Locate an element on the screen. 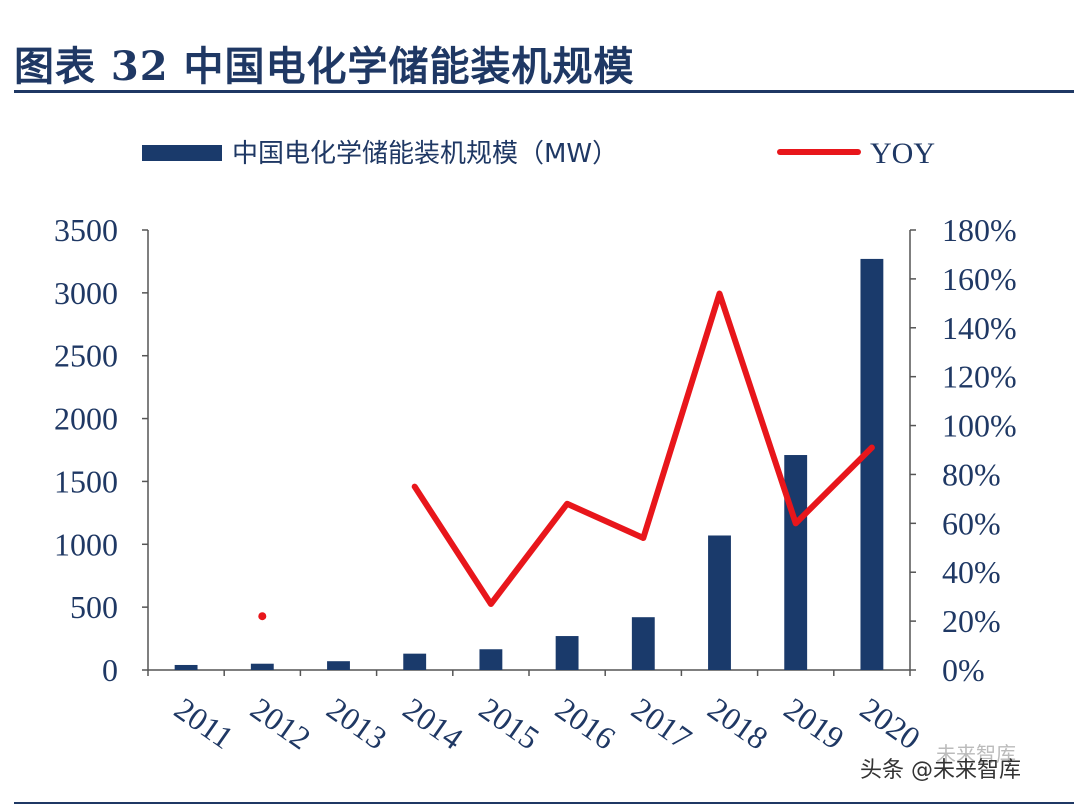 Image resolution: width=1080 pixels, height=807 pixels. y-left-tick-label: 1500 is located at coordinates (86, 481).